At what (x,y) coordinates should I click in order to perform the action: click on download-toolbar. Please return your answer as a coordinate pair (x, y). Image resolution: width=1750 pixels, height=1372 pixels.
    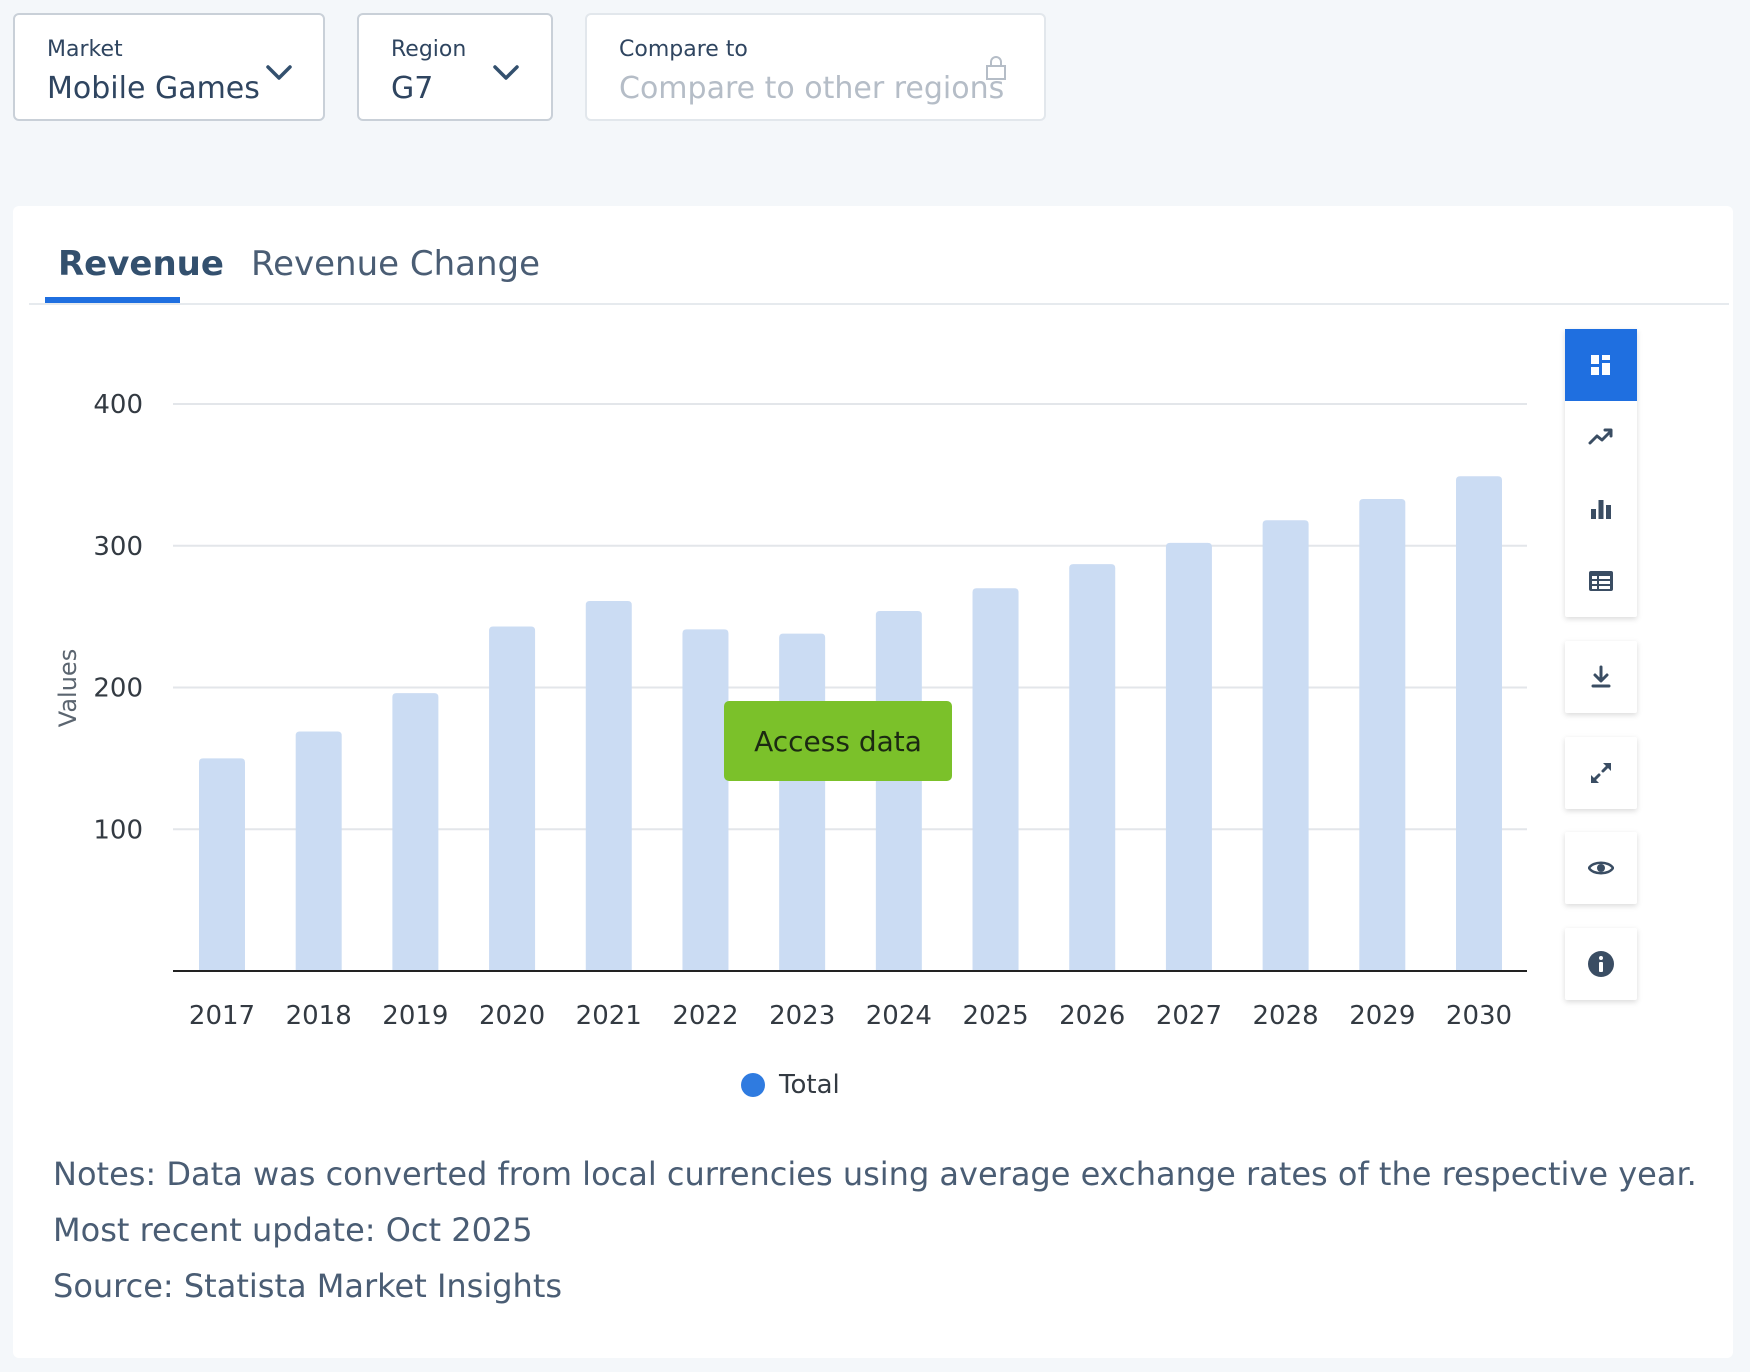
    Looking at the image, I should click on (1601, 677).